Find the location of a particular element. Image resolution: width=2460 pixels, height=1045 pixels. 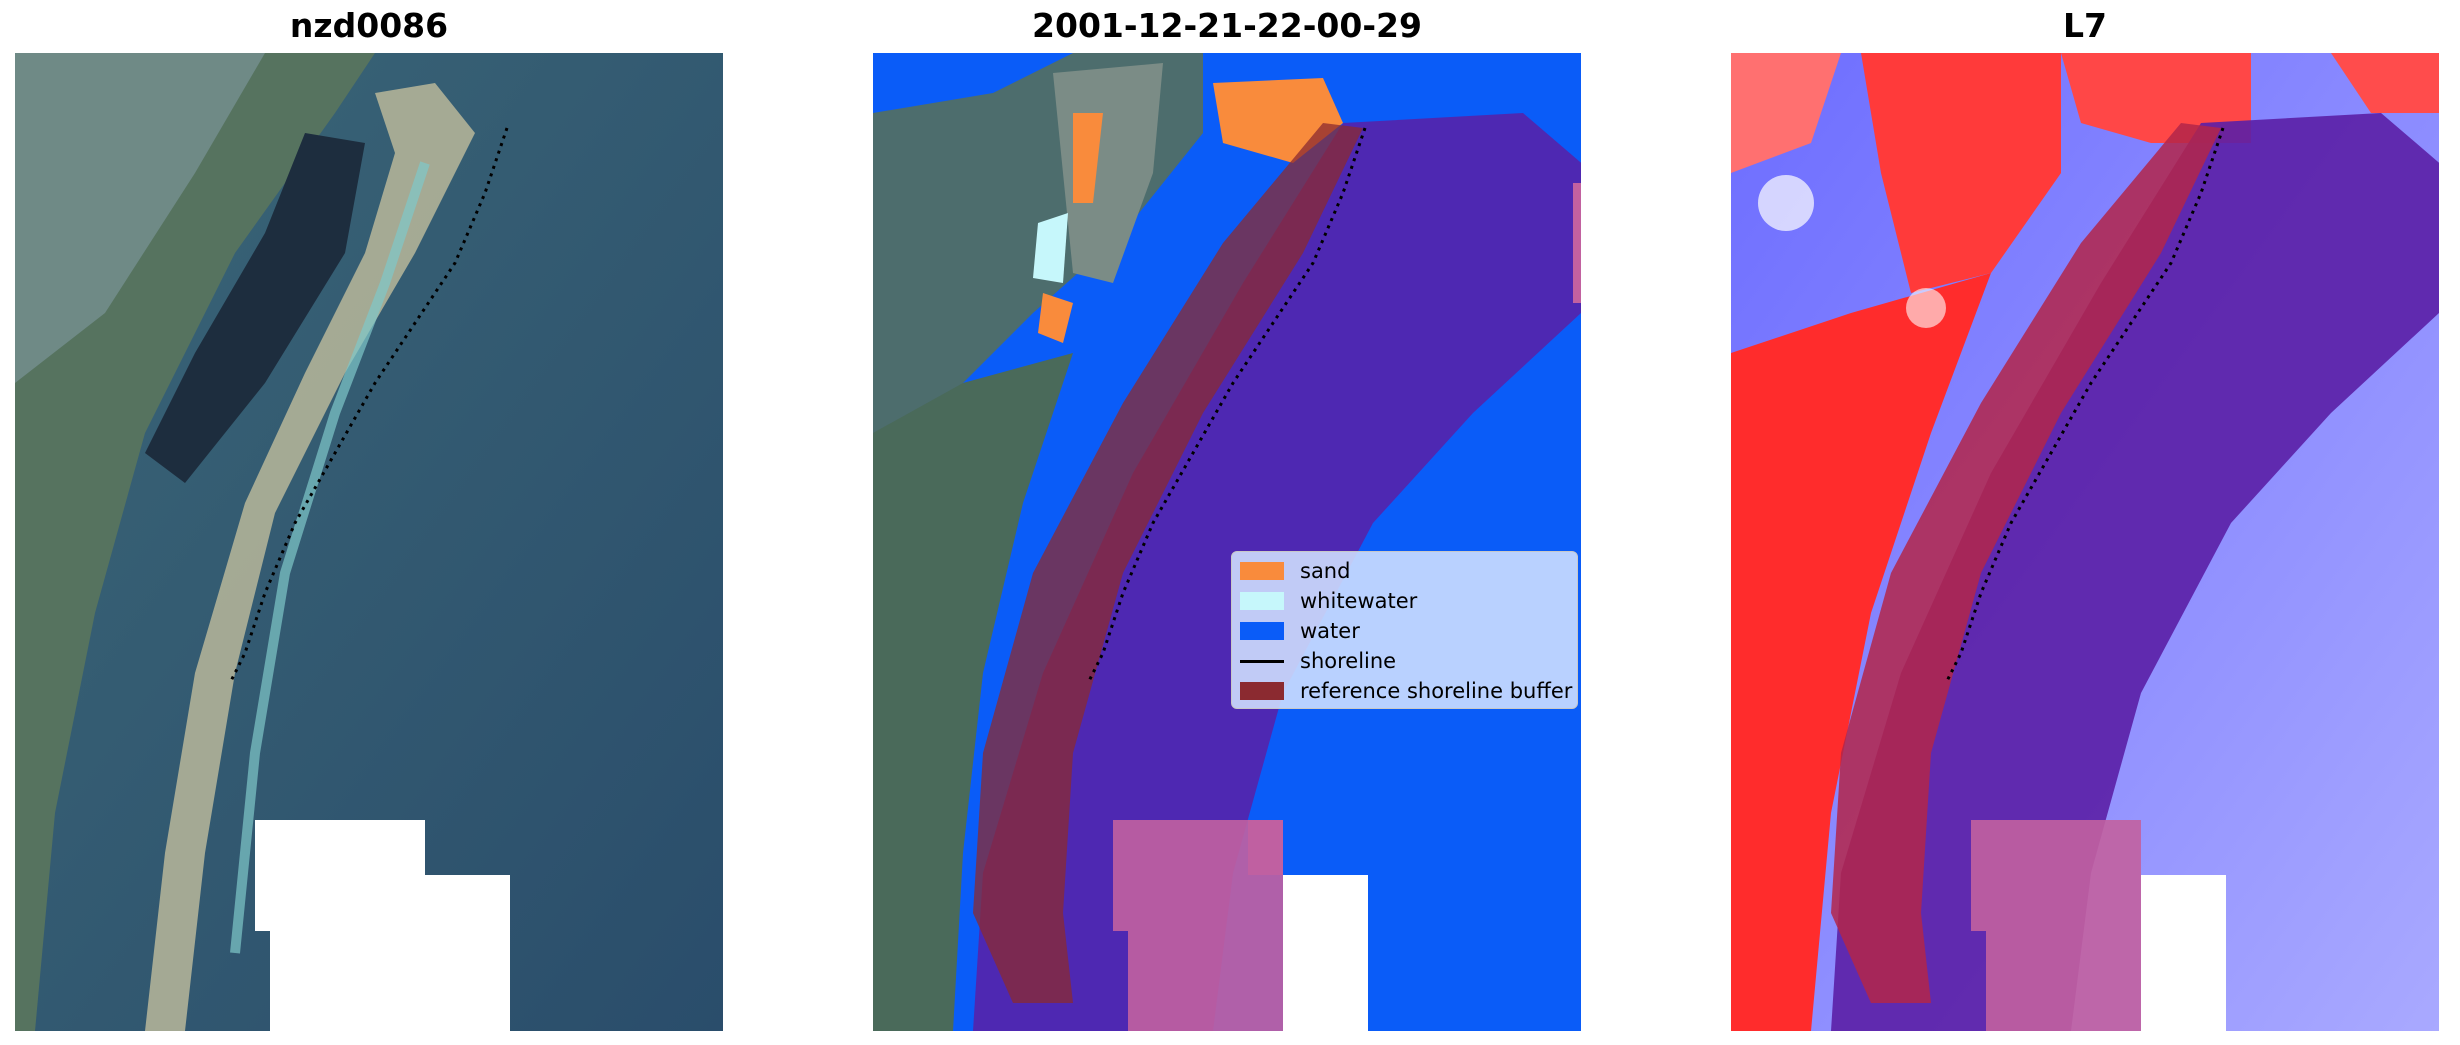

legend-label: sand is located at coordinates (1325, 571).